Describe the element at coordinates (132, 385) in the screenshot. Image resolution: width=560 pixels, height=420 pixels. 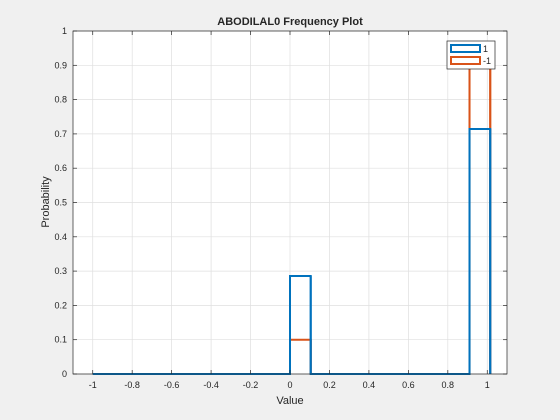
I see `x-tick-label: -0.8` at that location.